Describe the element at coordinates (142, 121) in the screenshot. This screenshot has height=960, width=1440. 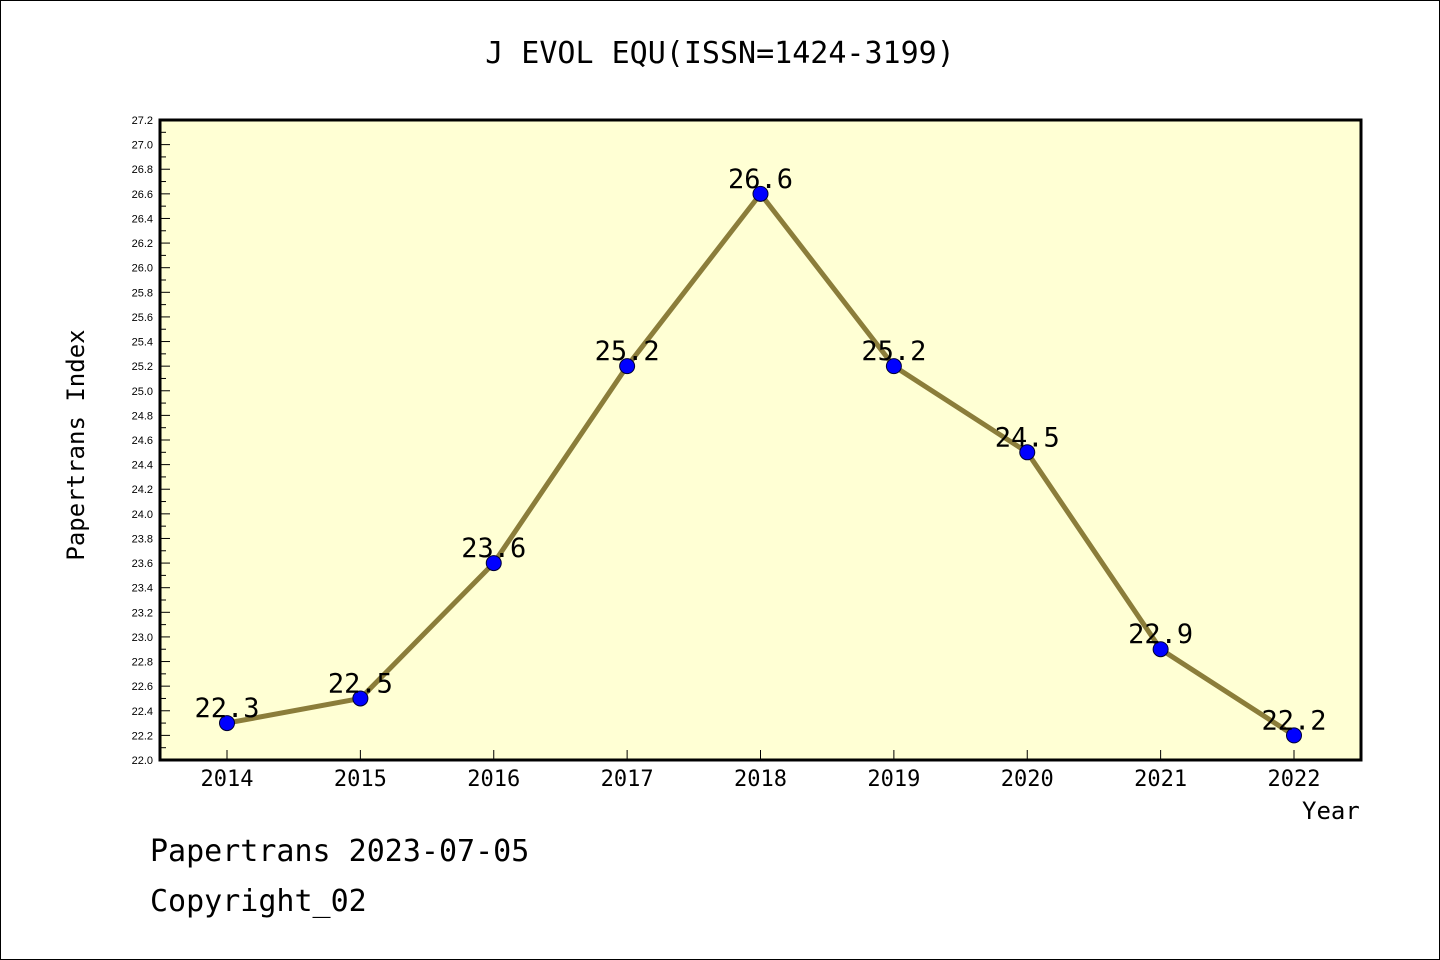
I see `y-tick-label: 27.2` at that location.